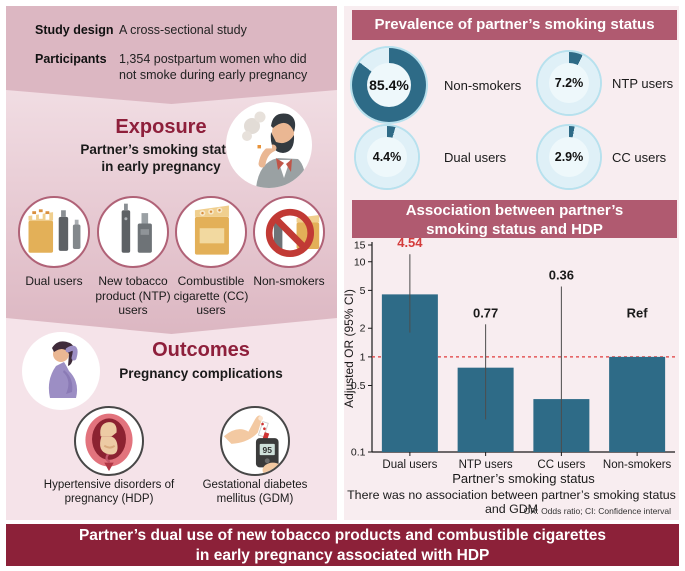 Image resolution: width=685 pixels, height=571 pixels. I want to click on svg-text: Dual users, so click(409, 465).